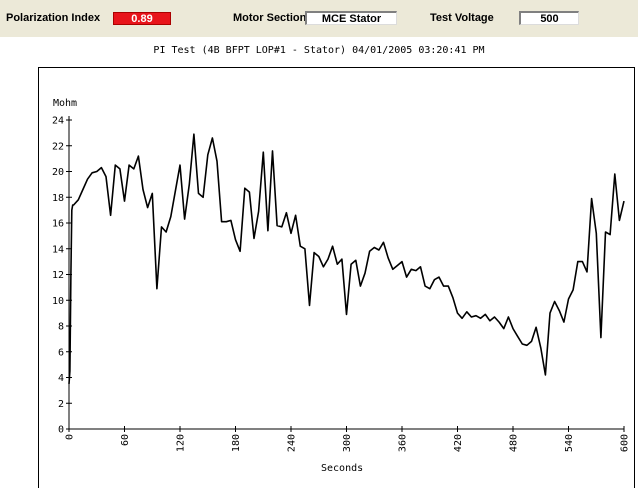  What do you see at coordinates (125, 440) in the screenshot?
I see `x-tick-label: 60` at bounding box center [125, 440].